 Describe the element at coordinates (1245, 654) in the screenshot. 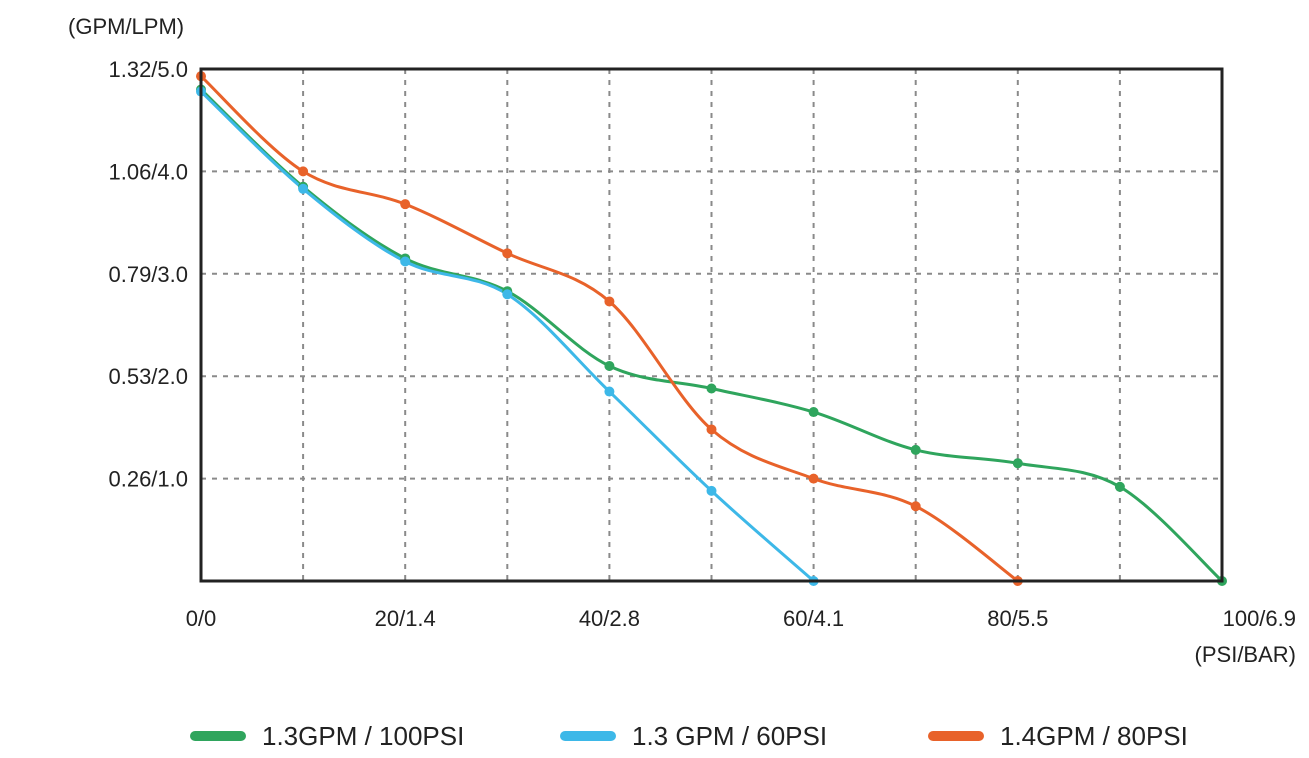

I see `x-axis-unit-label: (PSI/BAR)` at that location.